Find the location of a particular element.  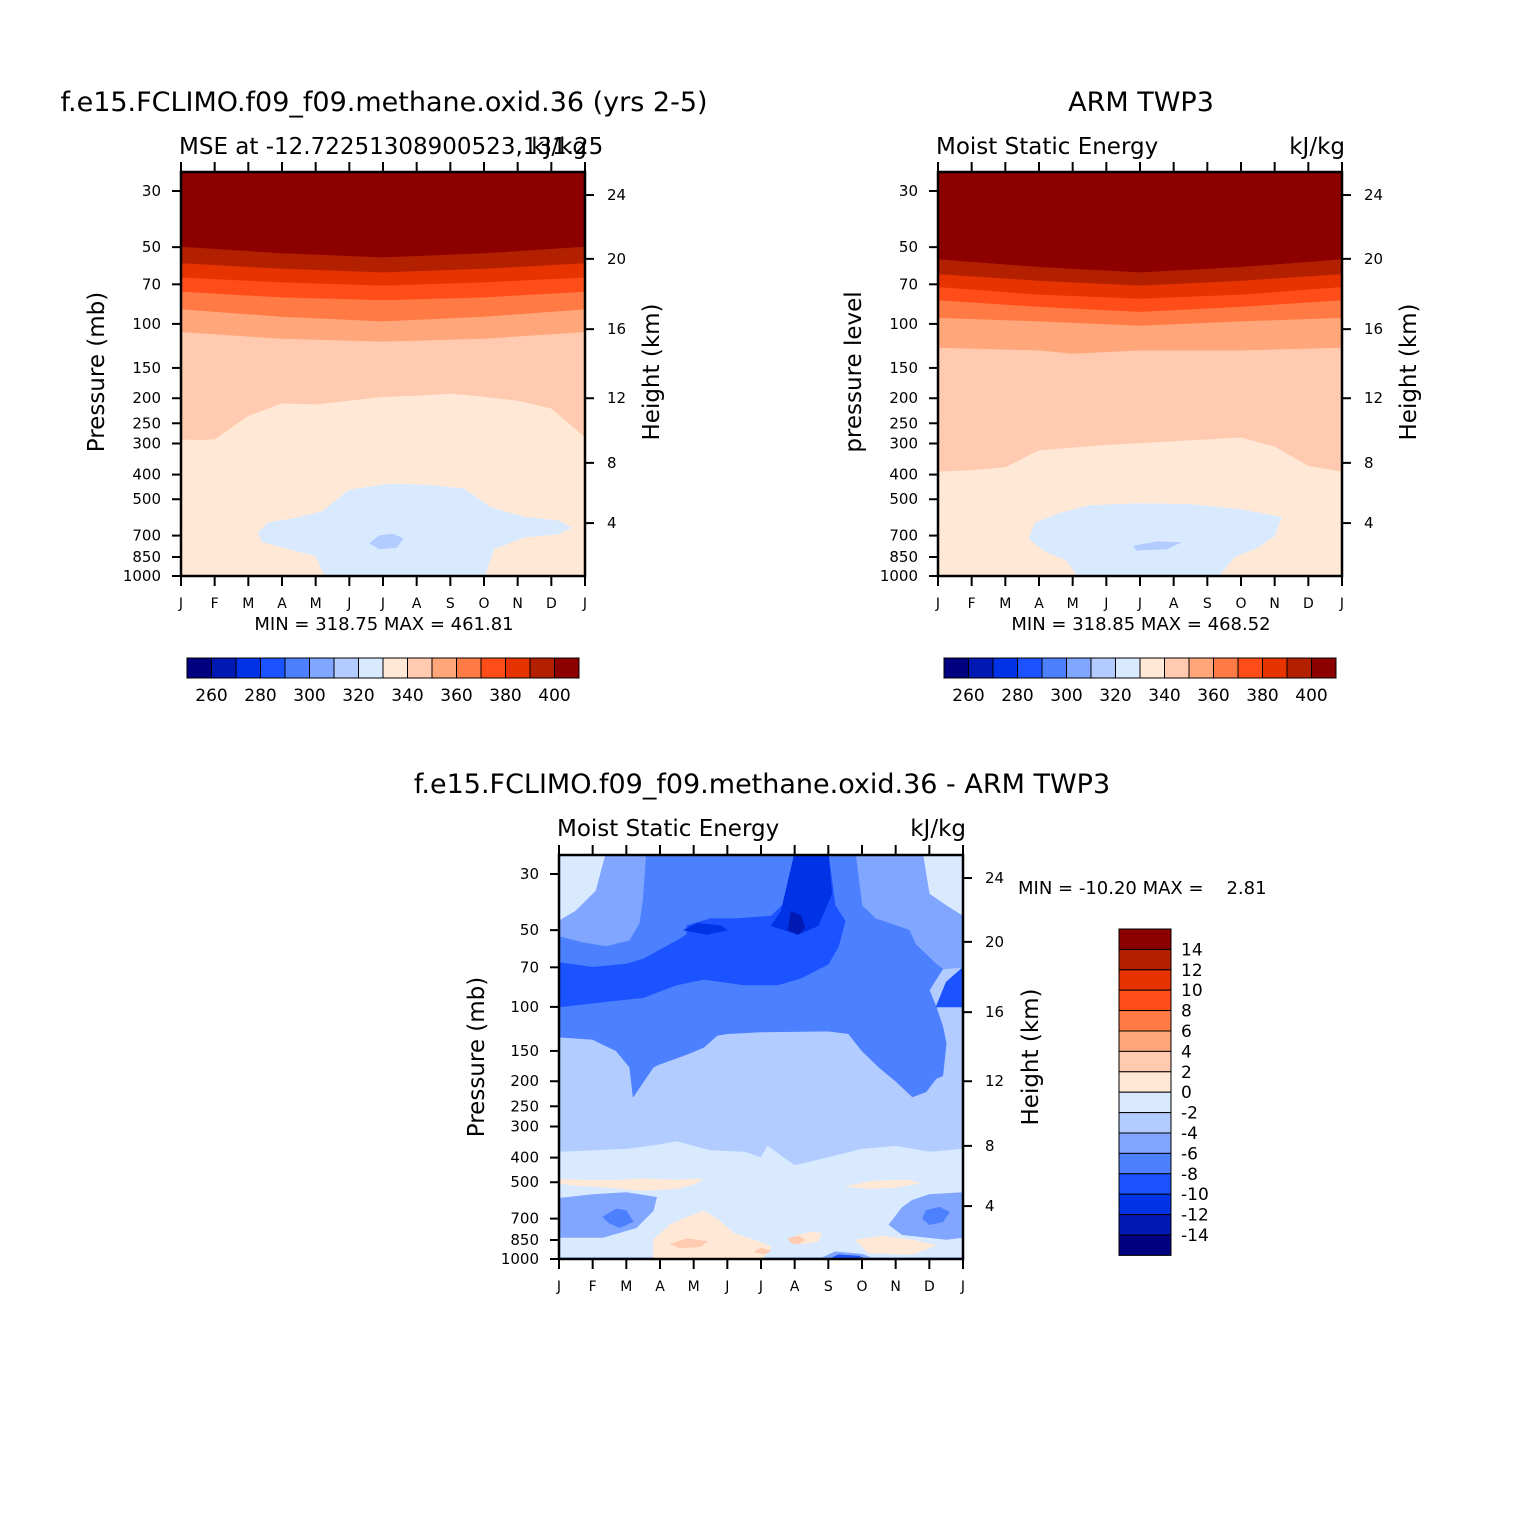

model-colorbar-label: 340 is located at coordinates (407, 696).